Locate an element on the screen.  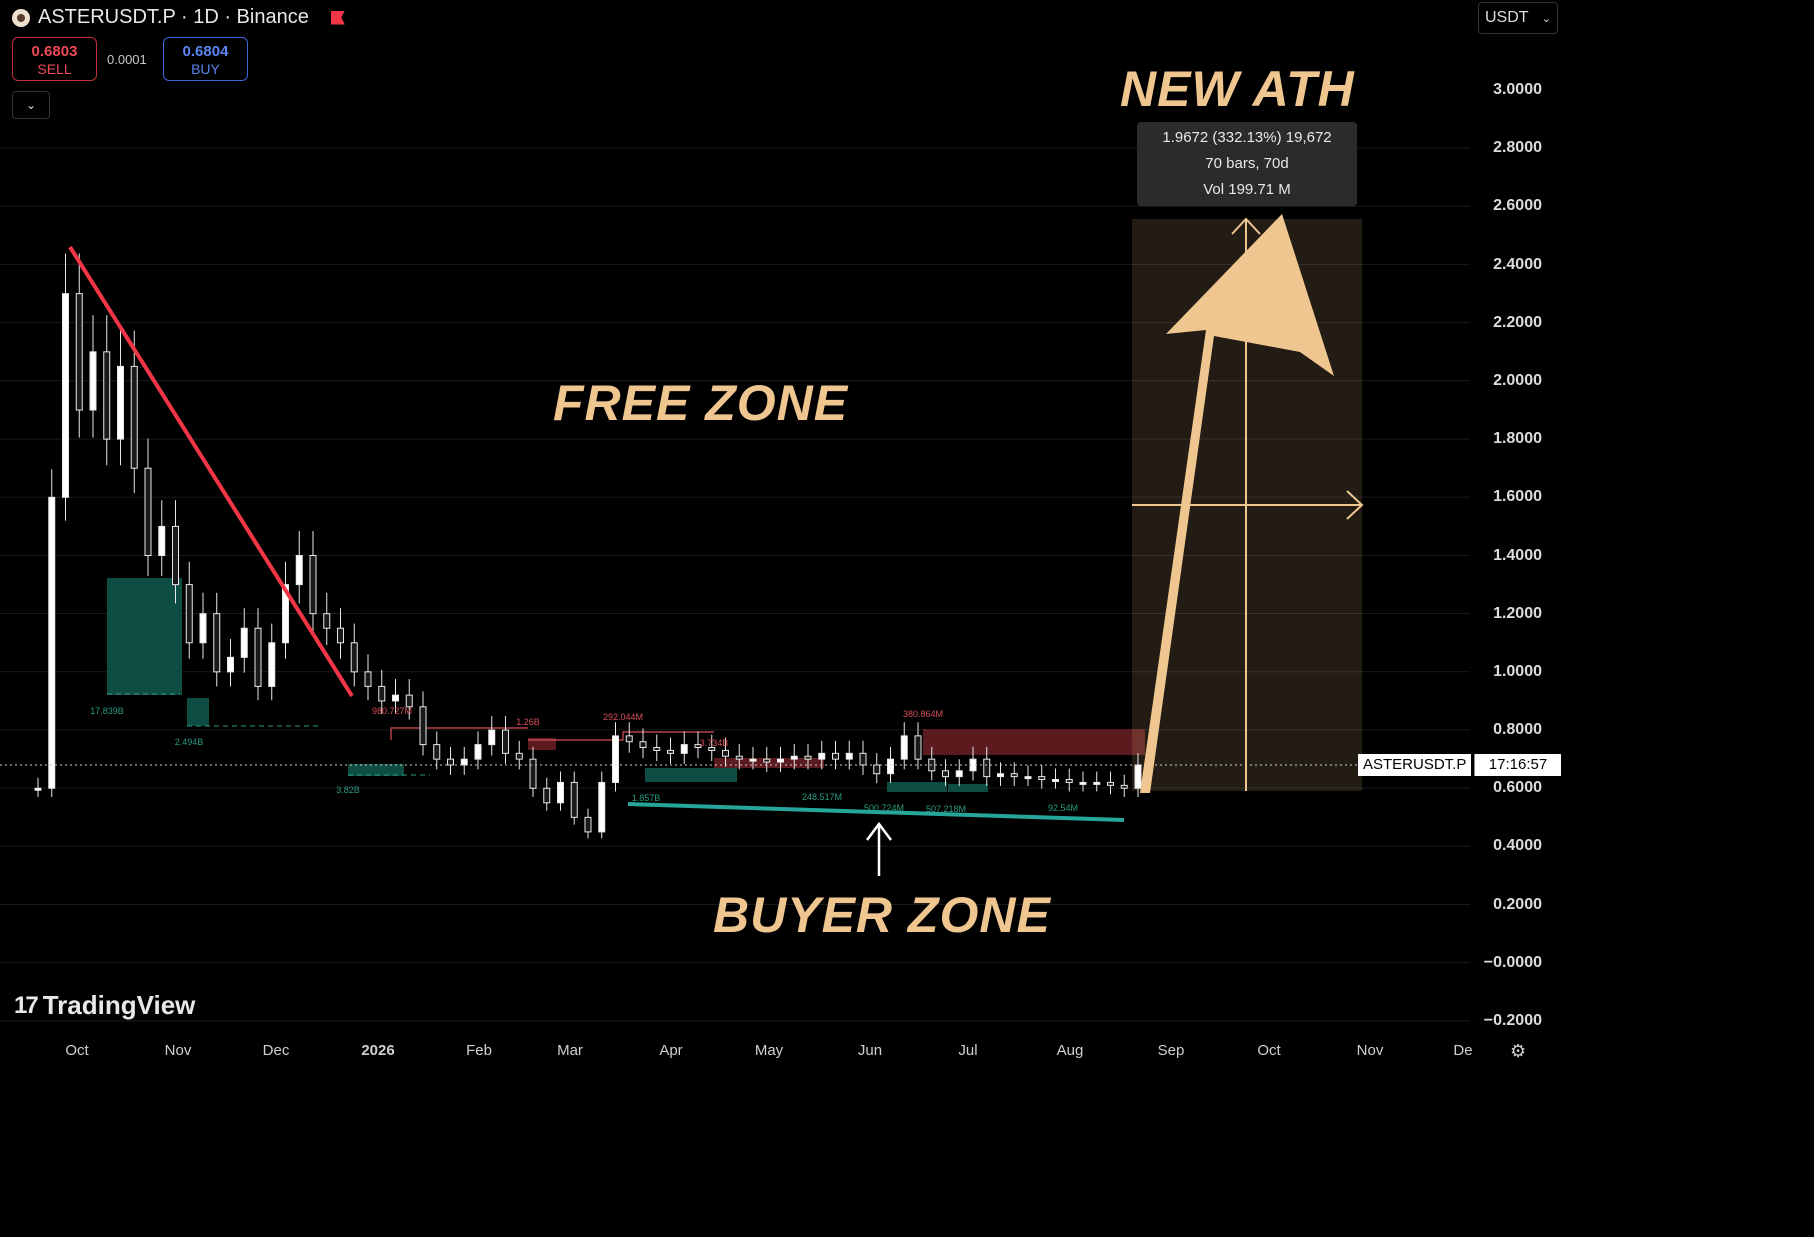
time-tick: Dec is located at coordinates (276, 1050).